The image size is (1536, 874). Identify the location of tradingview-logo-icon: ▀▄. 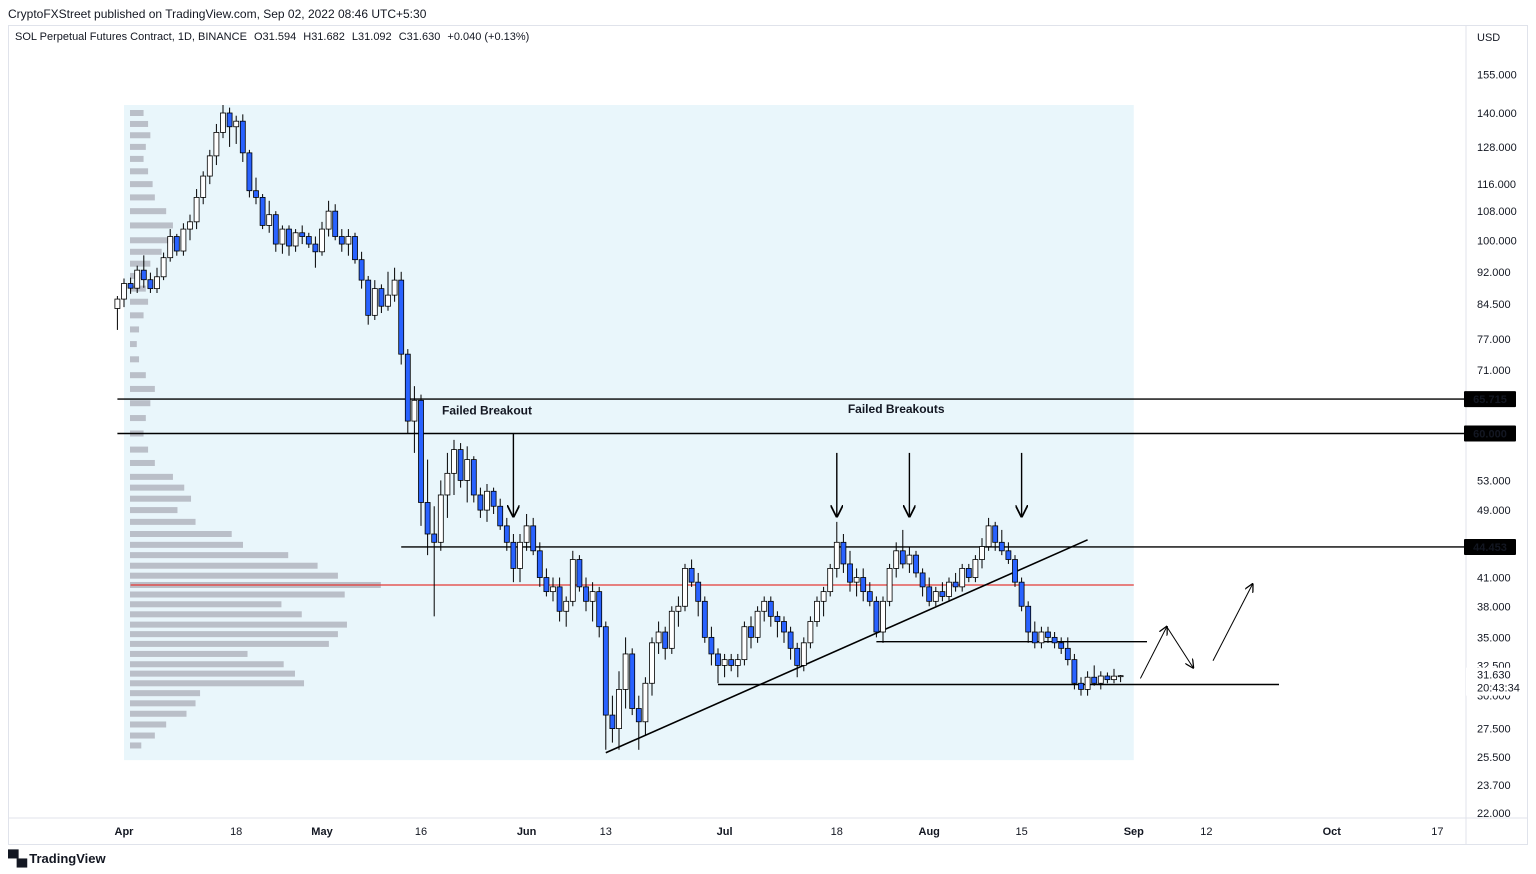
(17, 858).